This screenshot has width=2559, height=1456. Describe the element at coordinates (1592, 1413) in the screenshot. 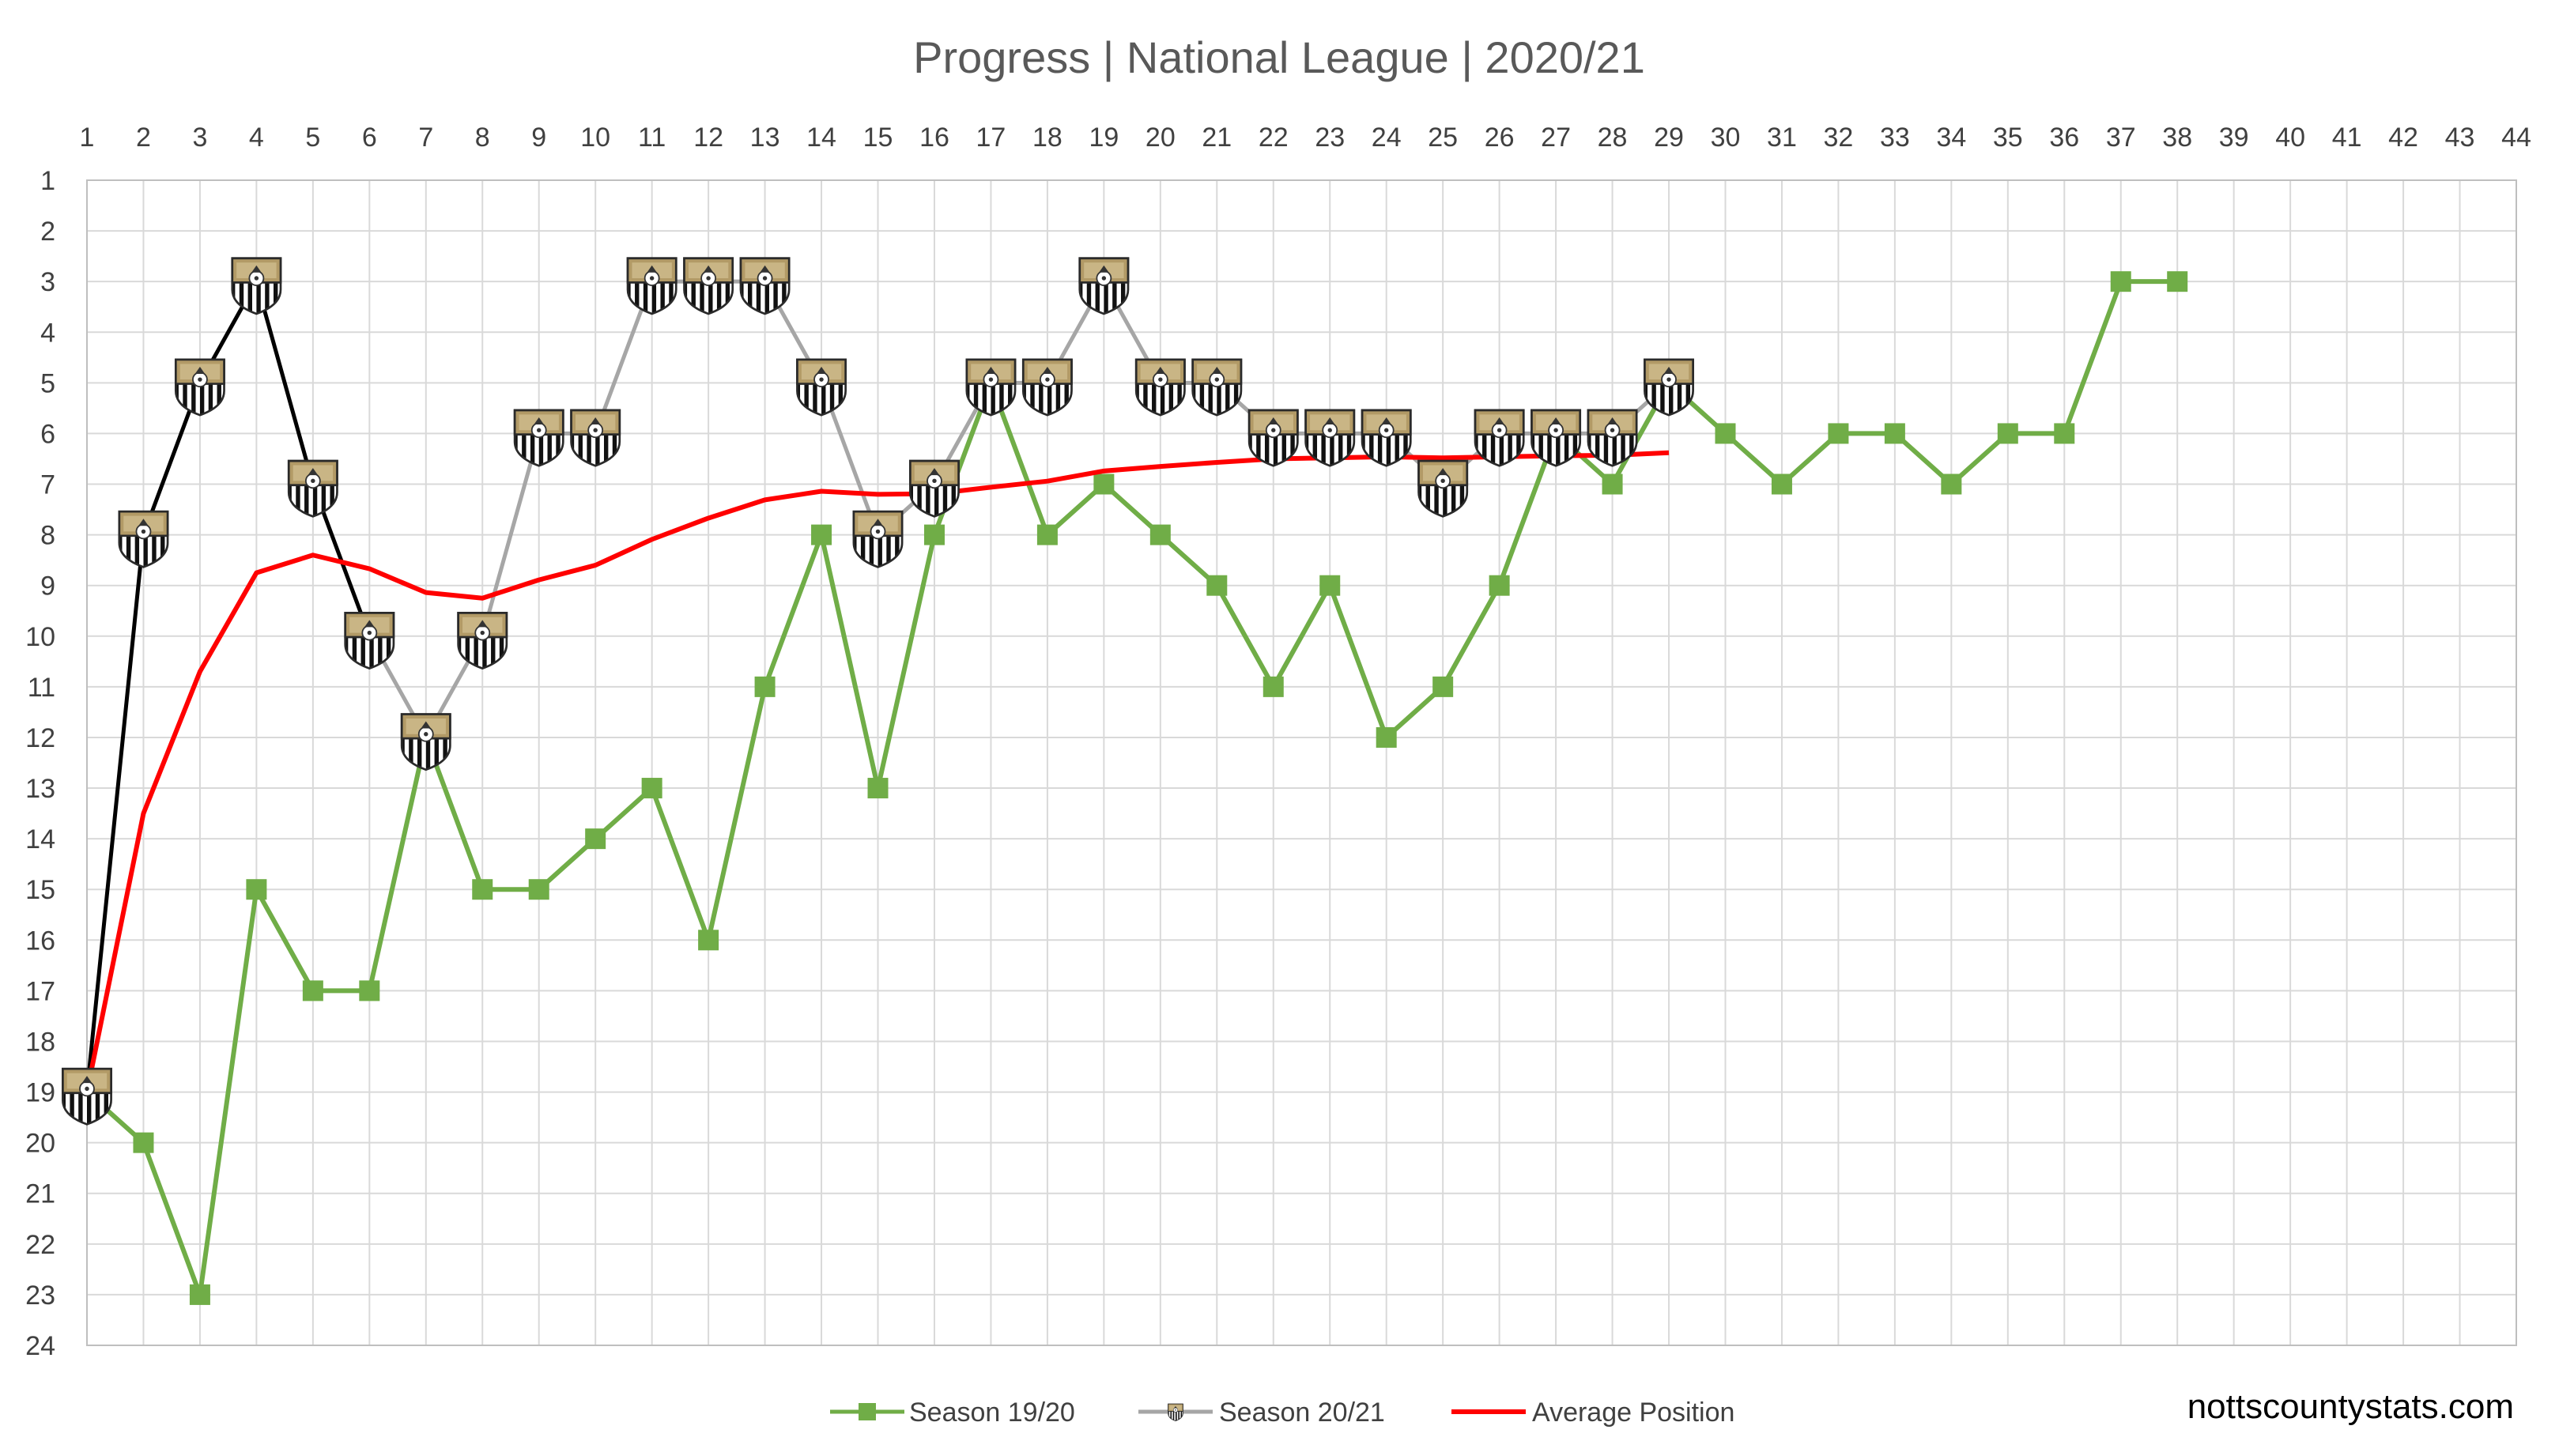

I see `legend-item-average-position: Average Position` at that location.